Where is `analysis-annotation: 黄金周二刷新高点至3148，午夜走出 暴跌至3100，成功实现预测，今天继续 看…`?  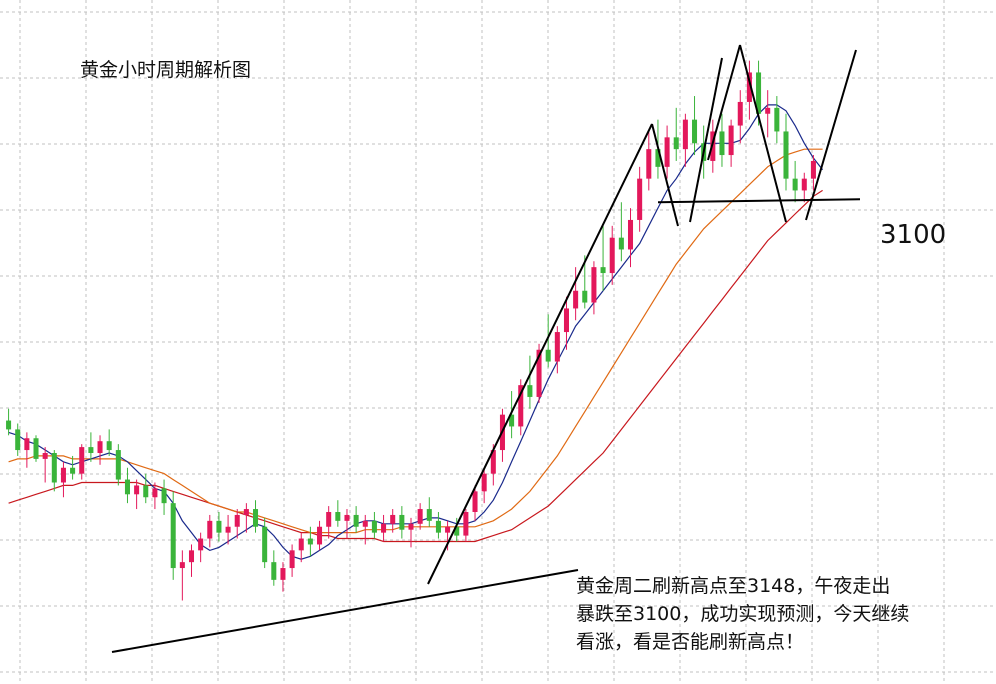
analysis-annotation: 黄金周二刷新高点至3148，午夜走出 暴跌至3100，成功实现预测，今天继续 看… is located at coordinates (781, 614).